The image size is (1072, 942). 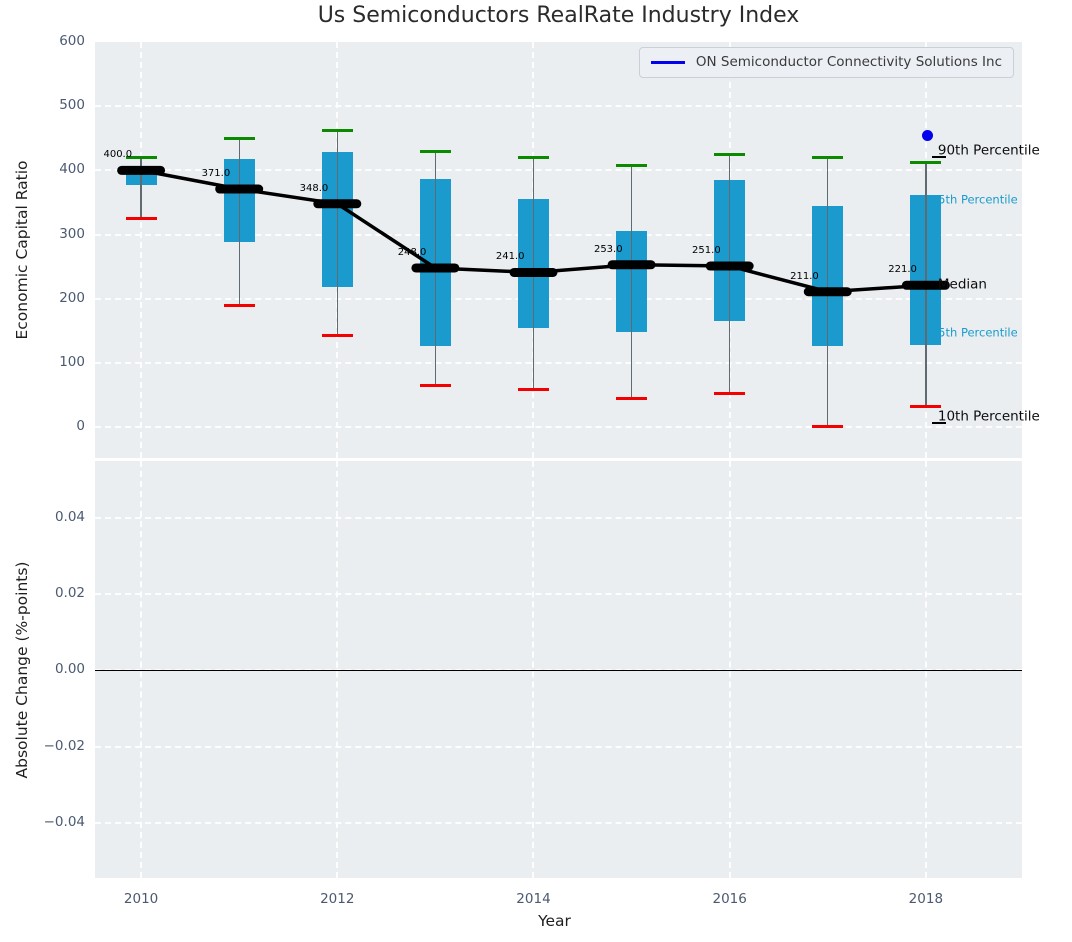 I want to click on side-label-median: Median, so click(x=962, y=284).